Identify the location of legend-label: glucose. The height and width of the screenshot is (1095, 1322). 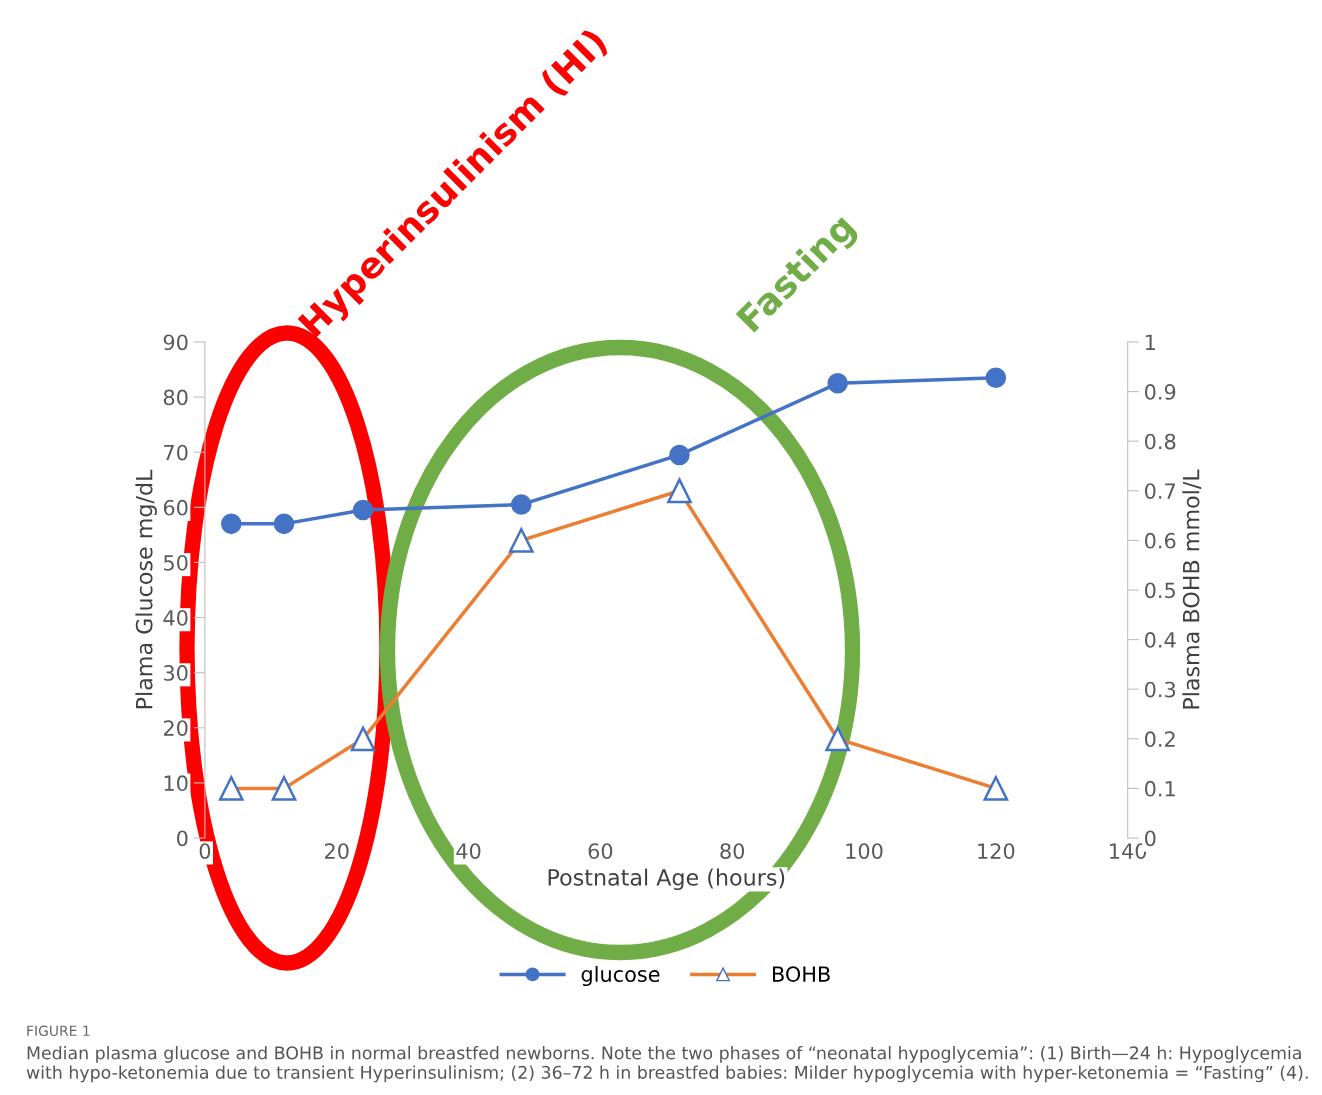
(620, 976).